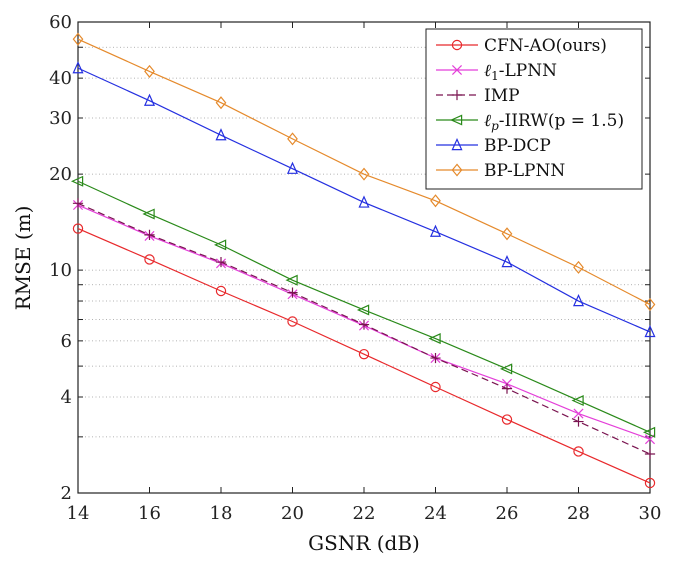  What do you see at coordinates (66, 397) in the screenshot?
I see `y-tick-label: 4` at bounding box center [66, 397].